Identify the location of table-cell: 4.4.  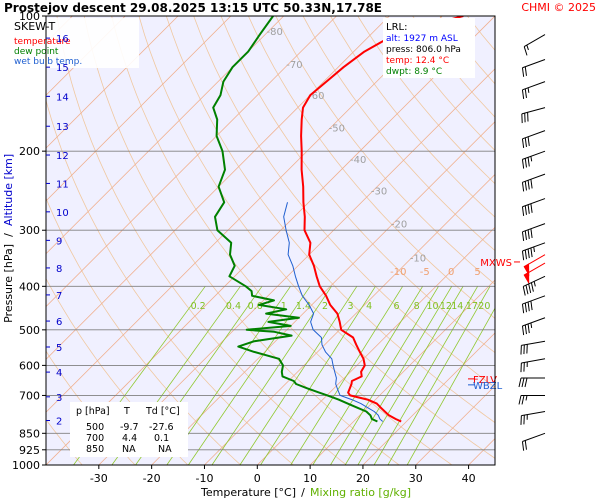
(129, 438).